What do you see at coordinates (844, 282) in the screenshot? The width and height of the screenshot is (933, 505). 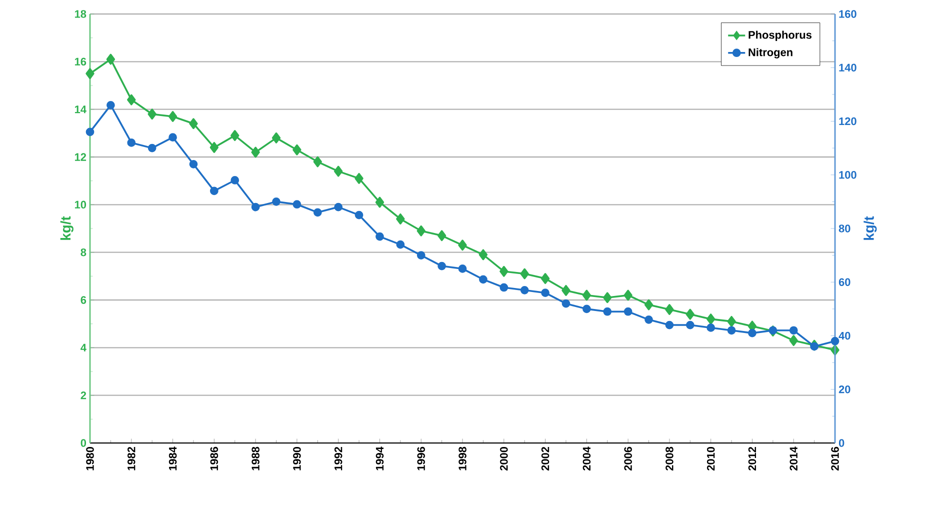 I see `y2-tick-label: 60` at bounding box center [844, 282].